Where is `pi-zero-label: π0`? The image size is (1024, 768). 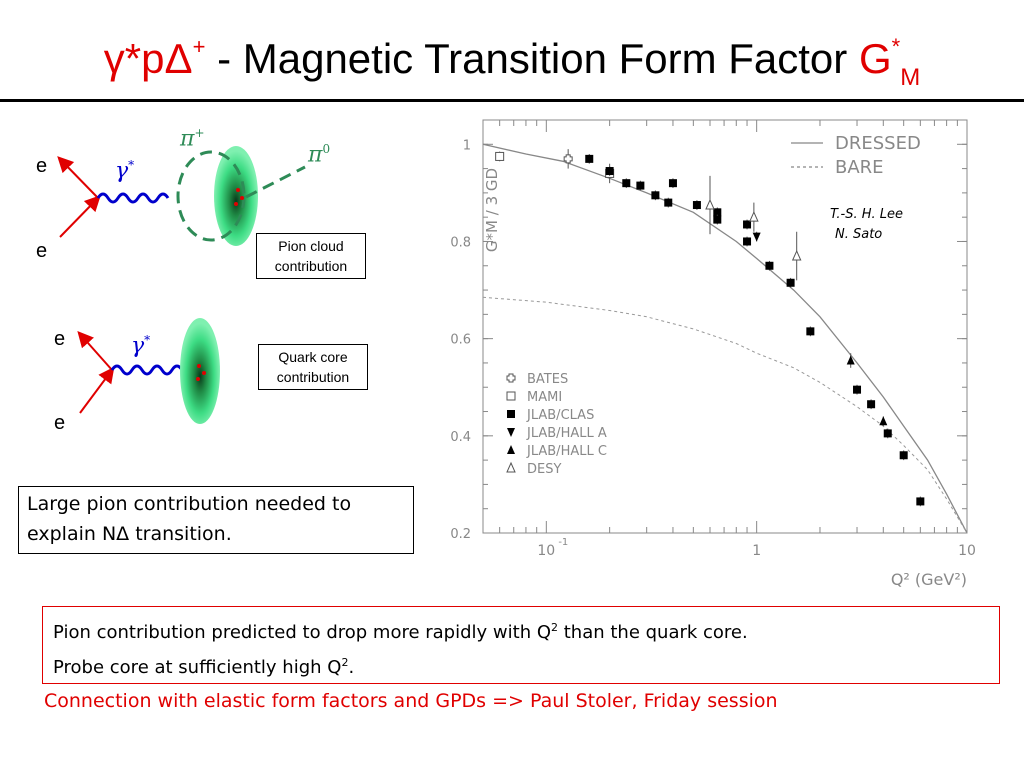
pi-zero-label: π0 is located at coordinates (319, 155).